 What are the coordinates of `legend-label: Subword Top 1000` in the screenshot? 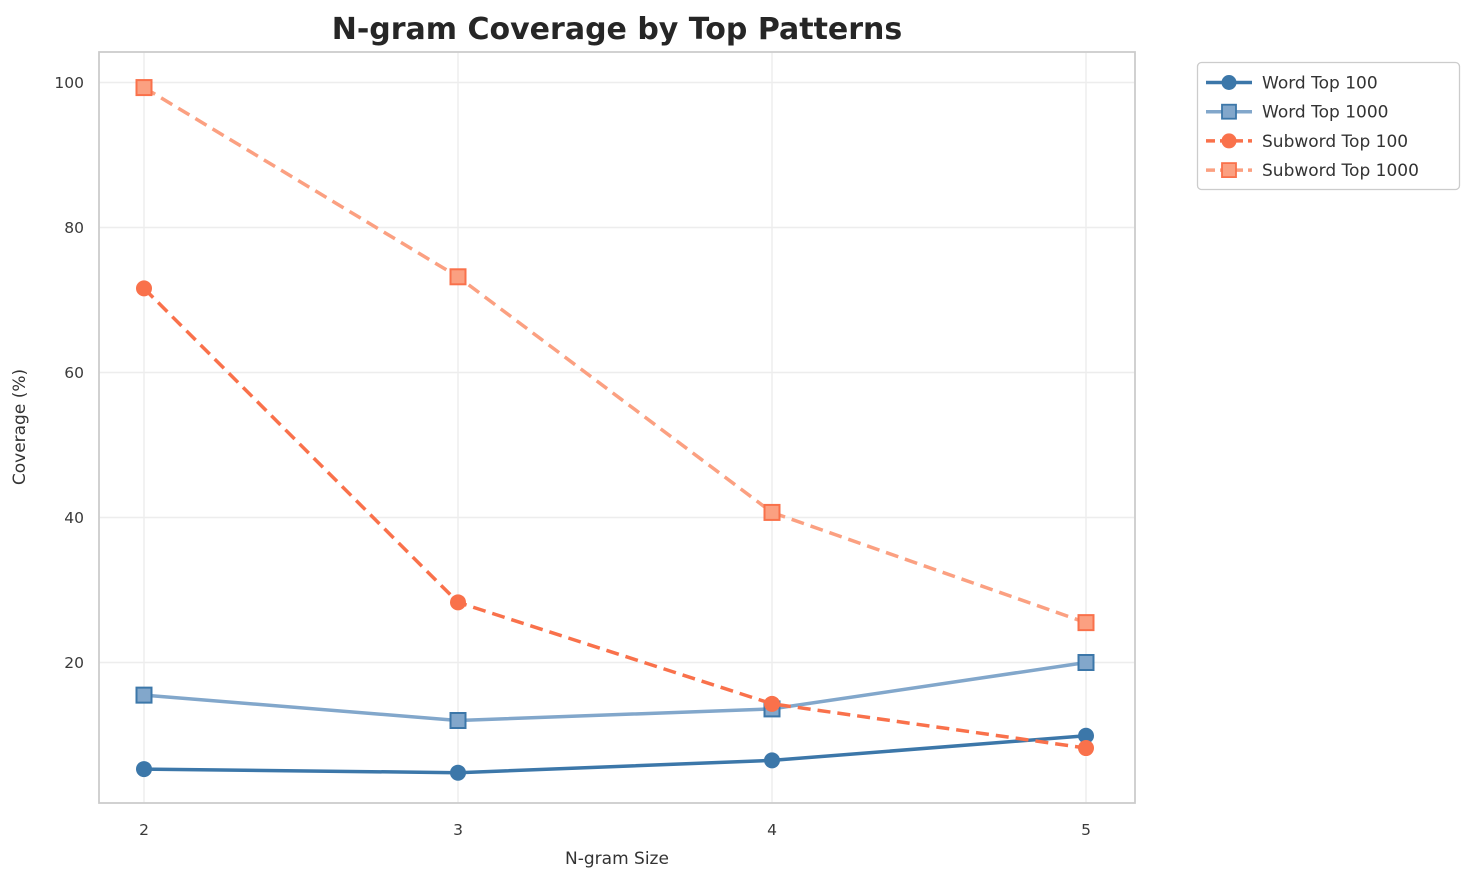 It's located at (1340, 171).